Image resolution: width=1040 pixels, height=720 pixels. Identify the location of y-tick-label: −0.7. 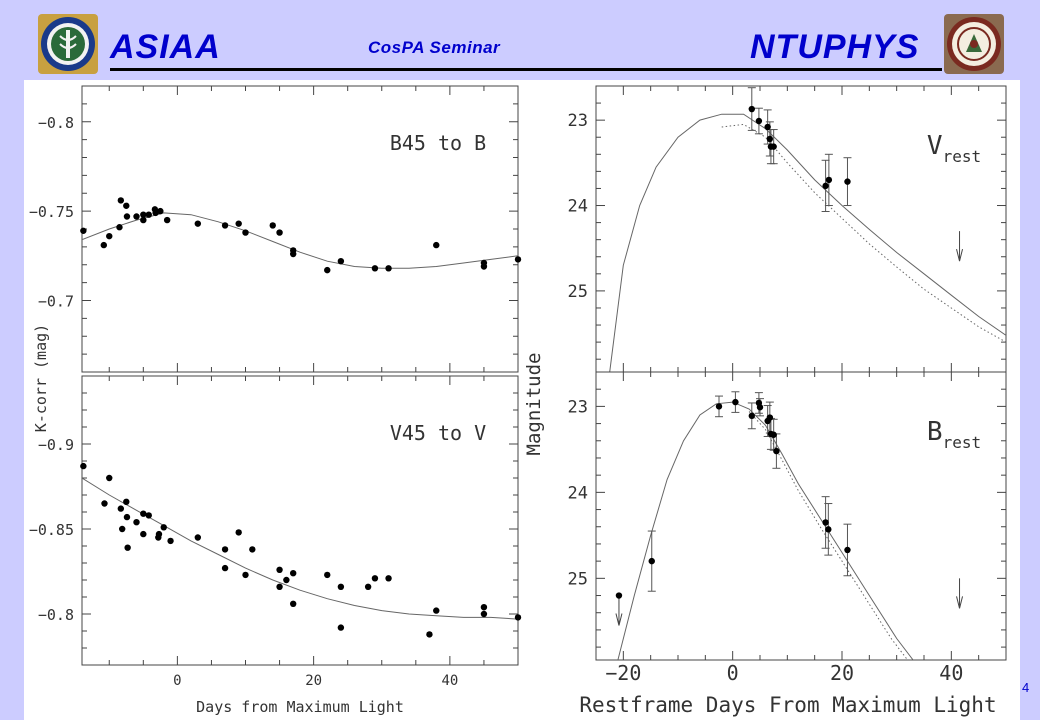
(56, 302).